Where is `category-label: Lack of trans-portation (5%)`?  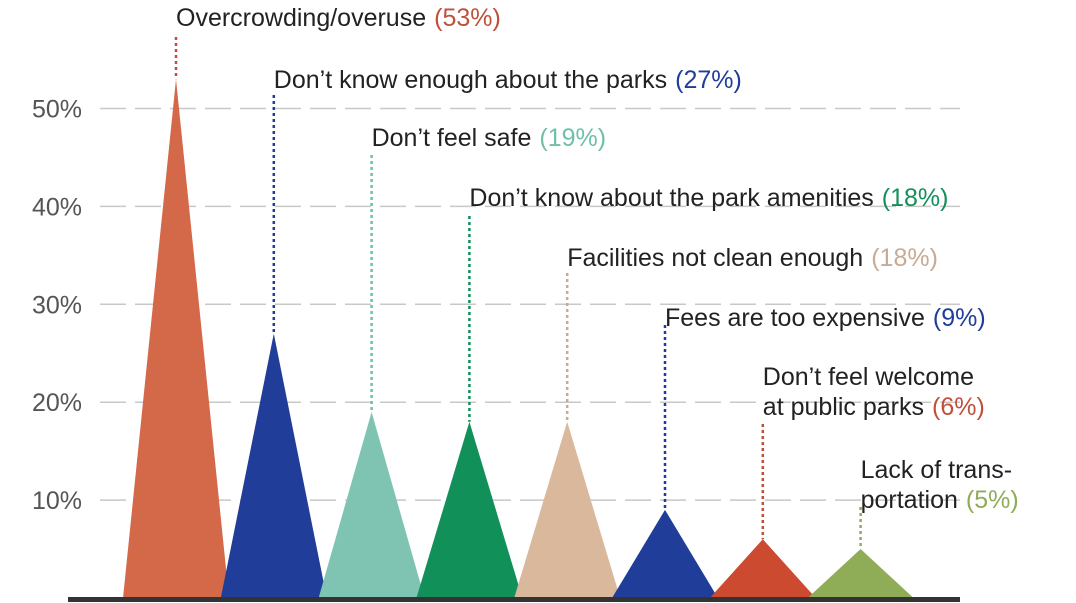
category-label: Lack of trans-portation (5%) is located at coordinates (940, 485).